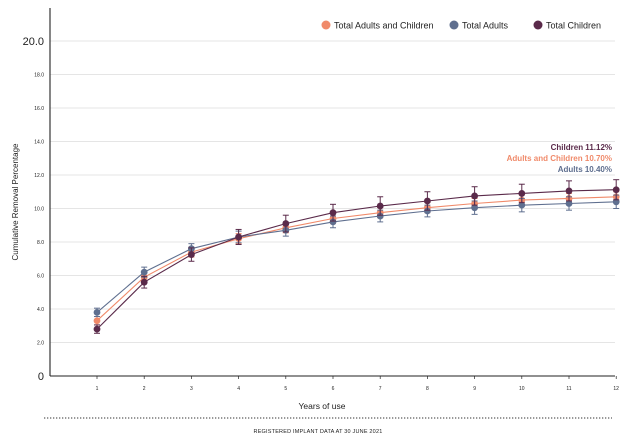 The width and height of the screenshot is (620, 439). Describe the element at coordinates (40, 276) in the screenshot. I see `y-tick-label-6: 6.0` at that location.